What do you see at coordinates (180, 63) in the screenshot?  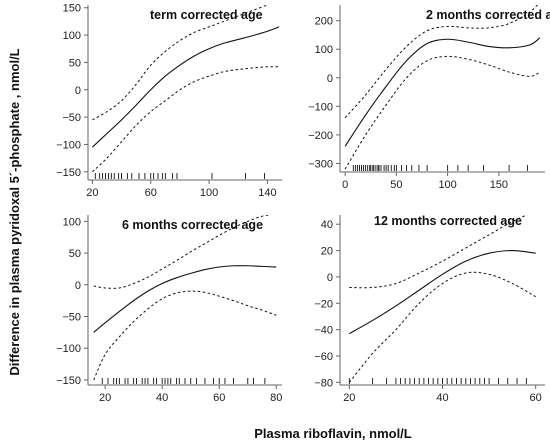 I see `upper-ci-line-term` at bounding box center [180, 63].